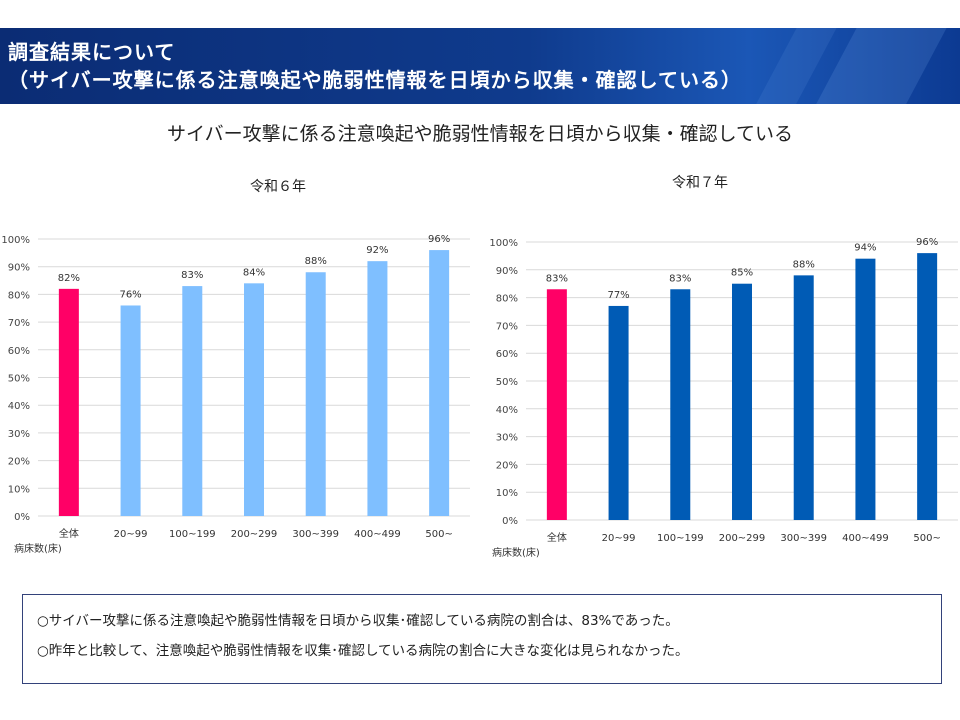 This screenshot has height=720, width=960. Describe the element at coordinates (19, 434) in the screenshot. I see `y-tick-label-r6: 30%` at that location.